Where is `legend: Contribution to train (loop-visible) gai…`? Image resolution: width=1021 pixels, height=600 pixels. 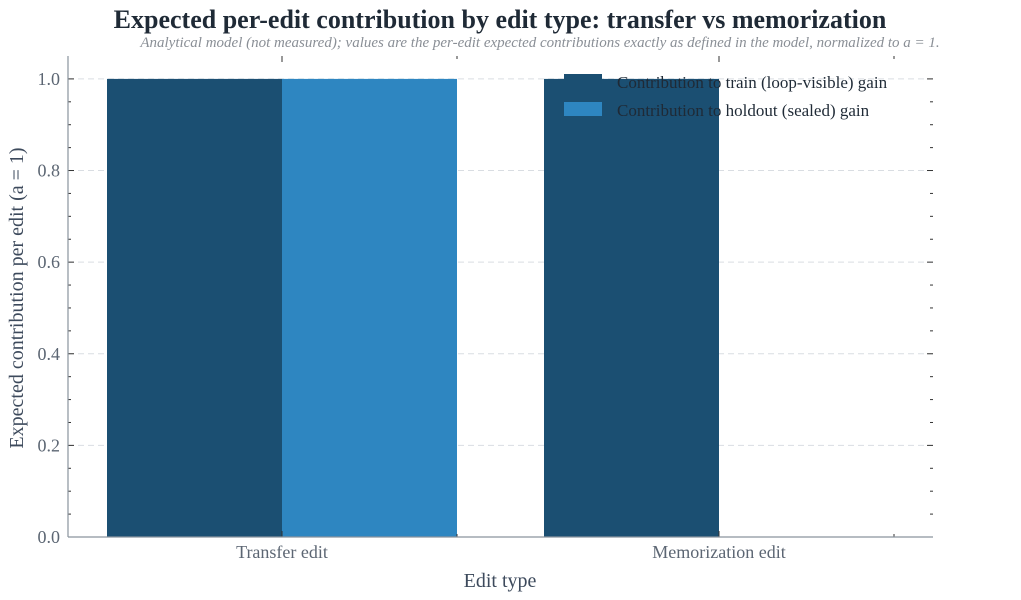 legend: Contribution to train (loop-visible) gai… is located at coordinates (726, 96).